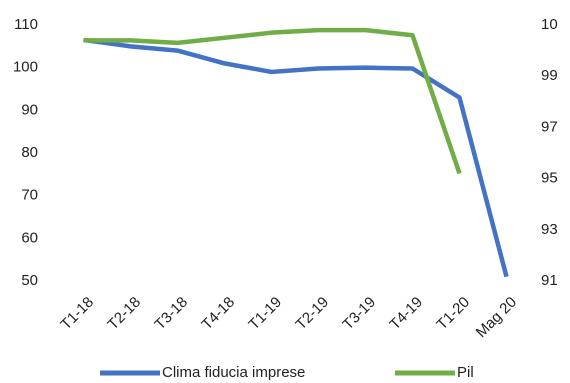  I want to click on y2-tick-label: 99, so click(549, 75).